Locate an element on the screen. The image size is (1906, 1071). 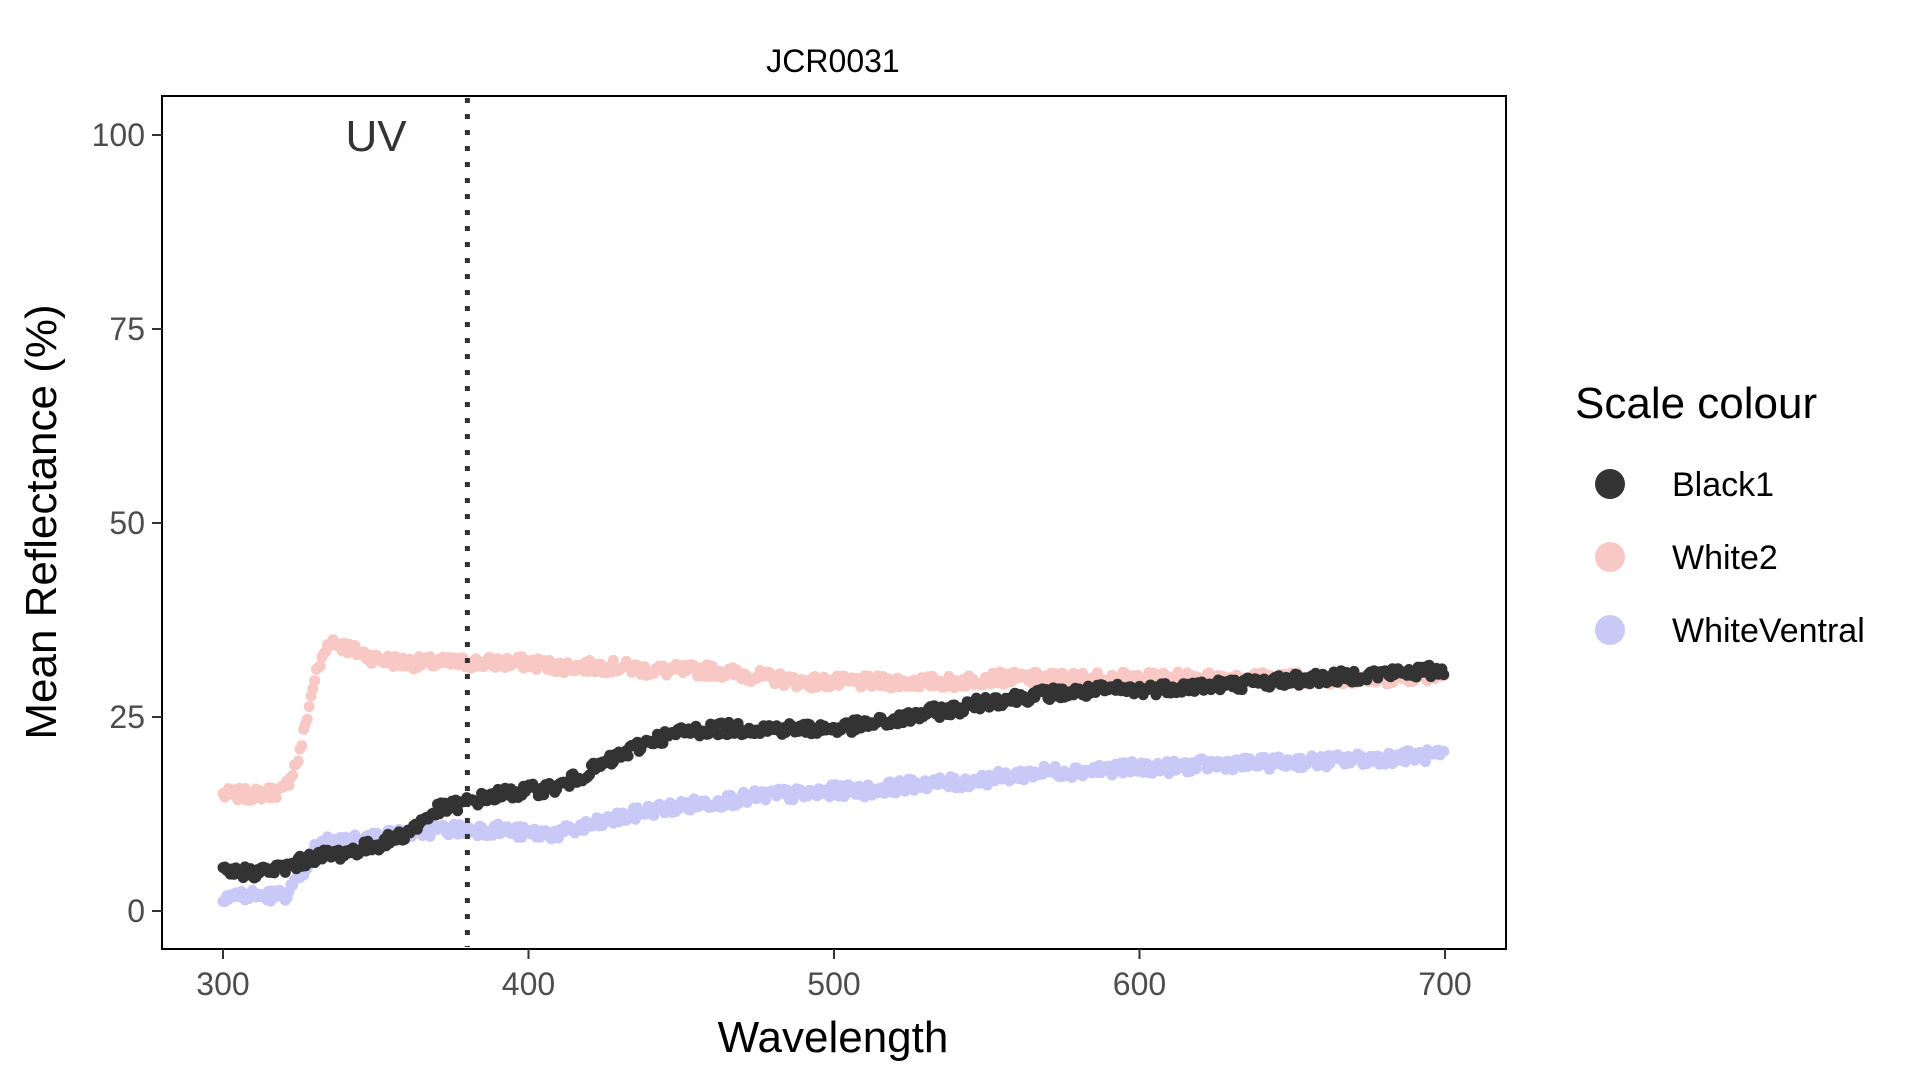
x-axis-title: Wavelength is located at coordinates (833, 1037).